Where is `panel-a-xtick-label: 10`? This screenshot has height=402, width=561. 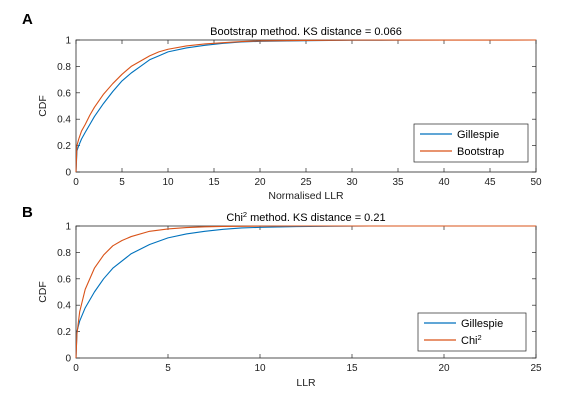
panel-a-xtick-label: 10 is located at coordinates (168, 182).